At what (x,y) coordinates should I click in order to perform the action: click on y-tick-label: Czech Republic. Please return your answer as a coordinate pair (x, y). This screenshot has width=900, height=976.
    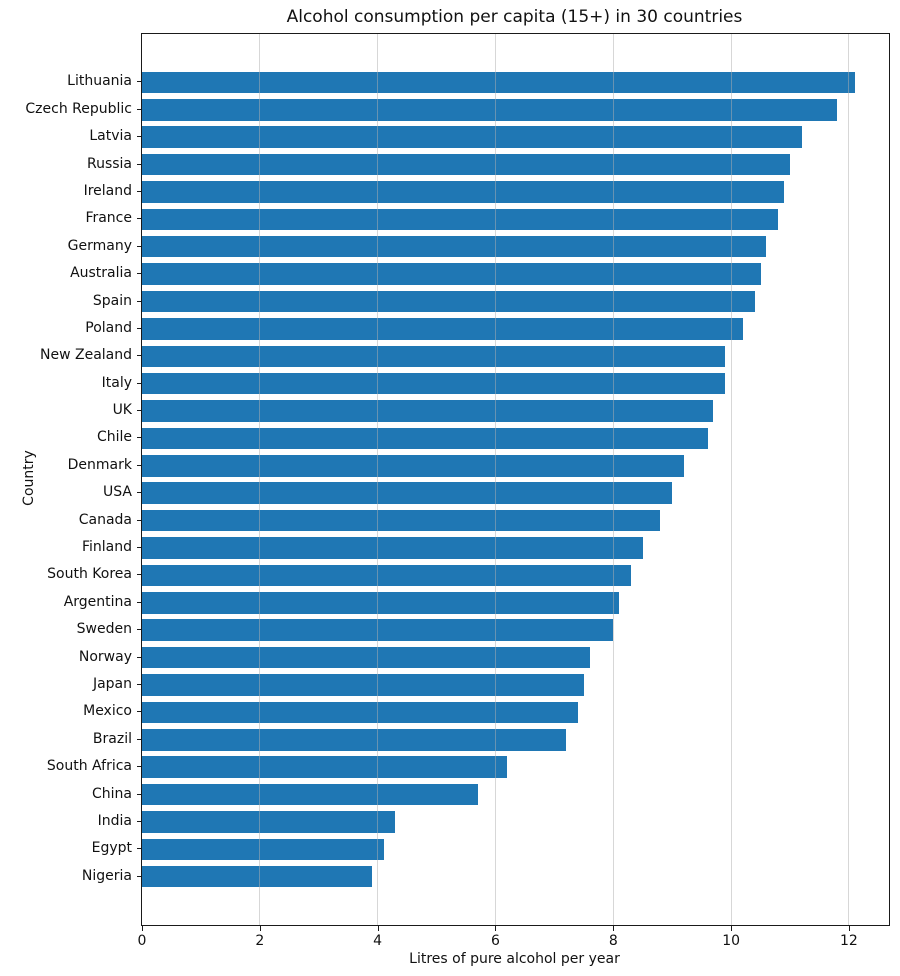
    Looking at the image, I should click on (78, 108).